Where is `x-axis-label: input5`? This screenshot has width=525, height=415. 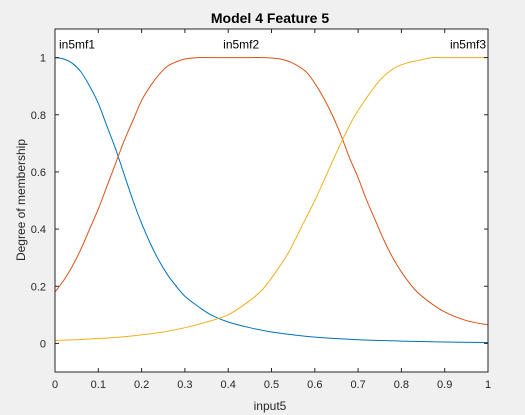
x-axis-label: input5 is located at coordinates (270, 406).